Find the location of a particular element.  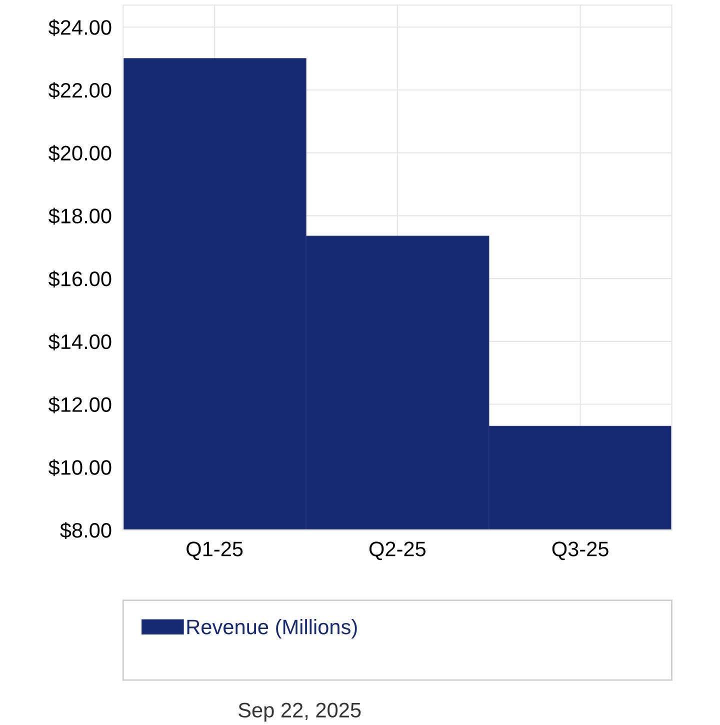

x-tick-label: Q2-25 is located at coordinates (397, 551).